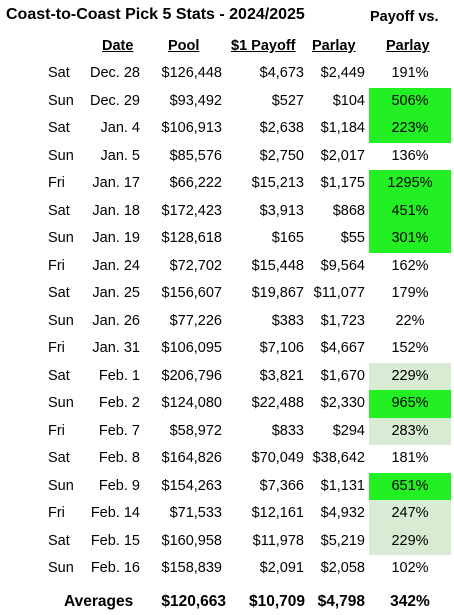  Describe the element at coordinates (404, 17) in the screenshot. I see `header-payoff-vs: Payoff vs.` at that location.